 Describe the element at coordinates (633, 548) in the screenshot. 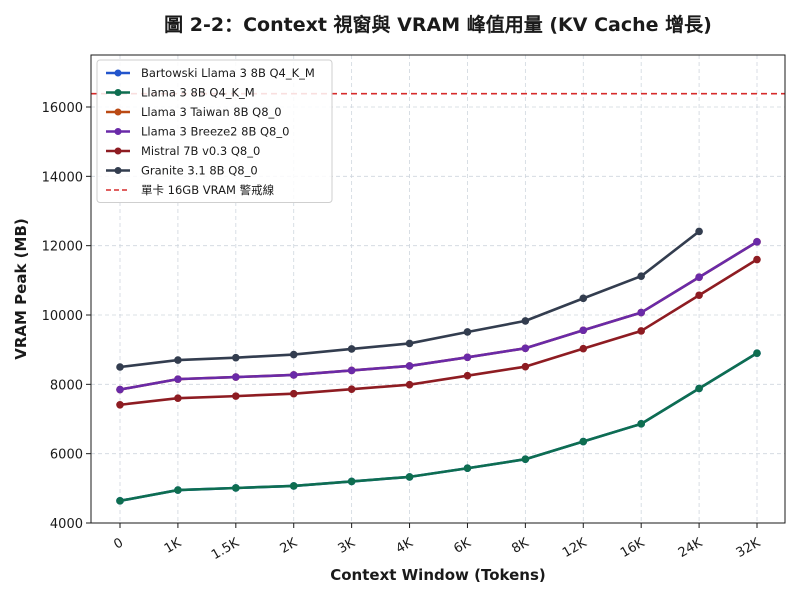

I see `x-tick-label: 16K` at that location.